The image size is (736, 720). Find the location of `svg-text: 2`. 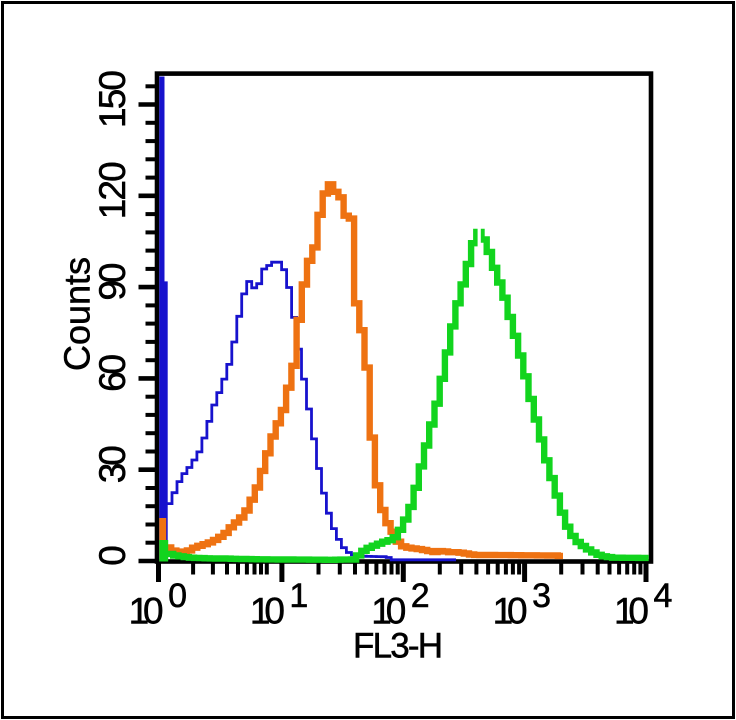

svg-text: 2 is located at coordinates (420, 596).